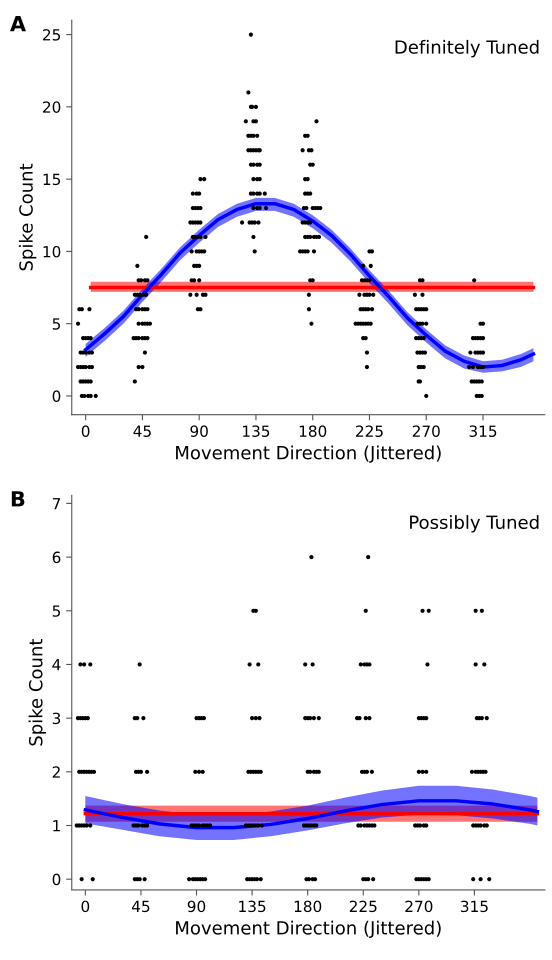 This screenshot has width=552, height=960. I want to click on y-tick-label: 10, so click(52, 252).